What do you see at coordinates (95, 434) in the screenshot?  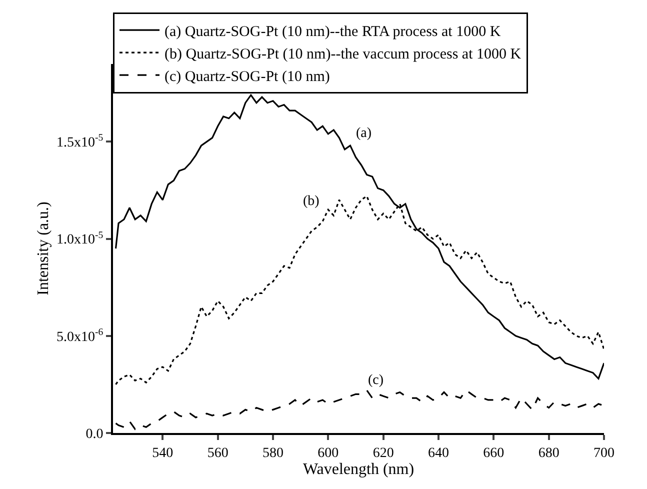 I see `y-tick-label: 0.0` at bounding box center [95, 434].